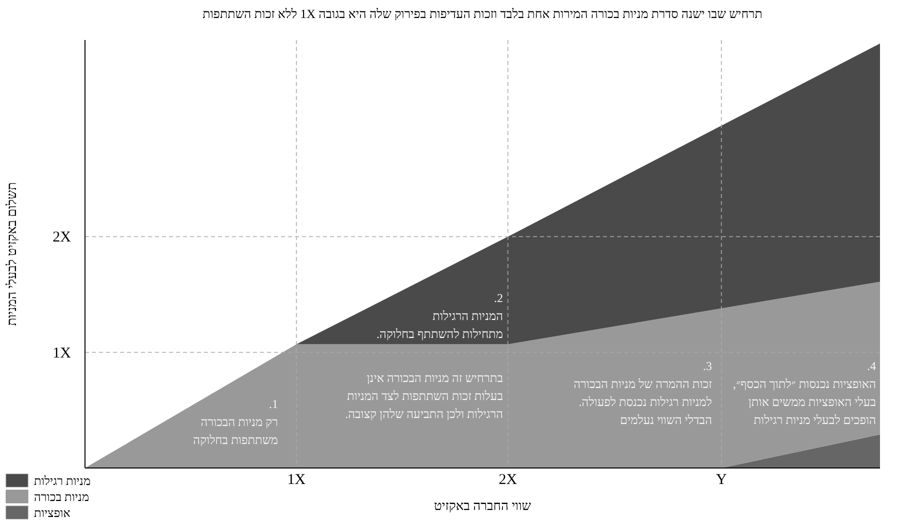 The image size is (909, 524). Describe the element at coordinates (62, 497) in the screenshot. I see `legend-label: מניות בכורה` at that location.